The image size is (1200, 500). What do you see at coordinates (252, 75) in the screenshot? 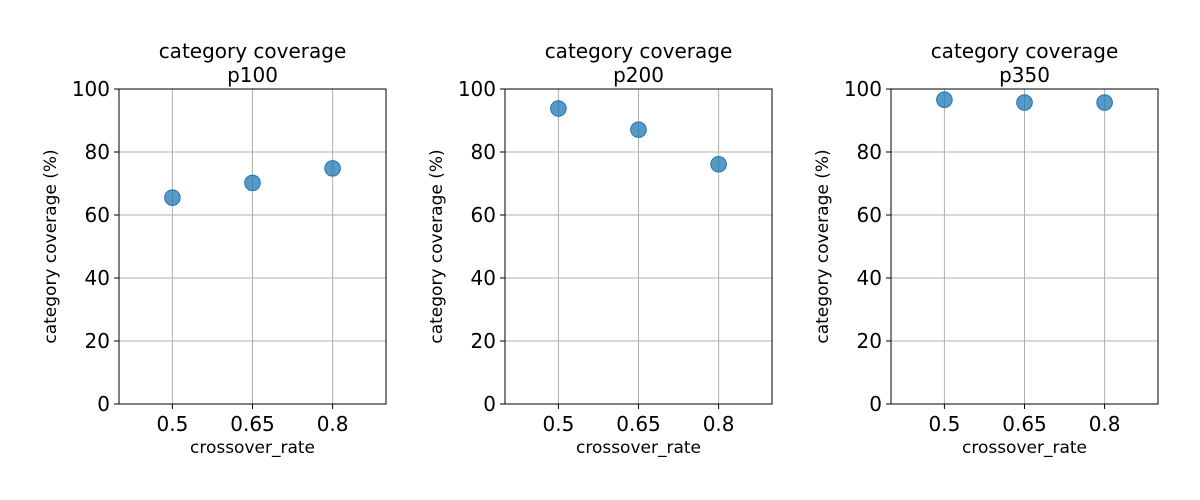
I see `chart-subtitle: p100` at bounding box center [252, 75].